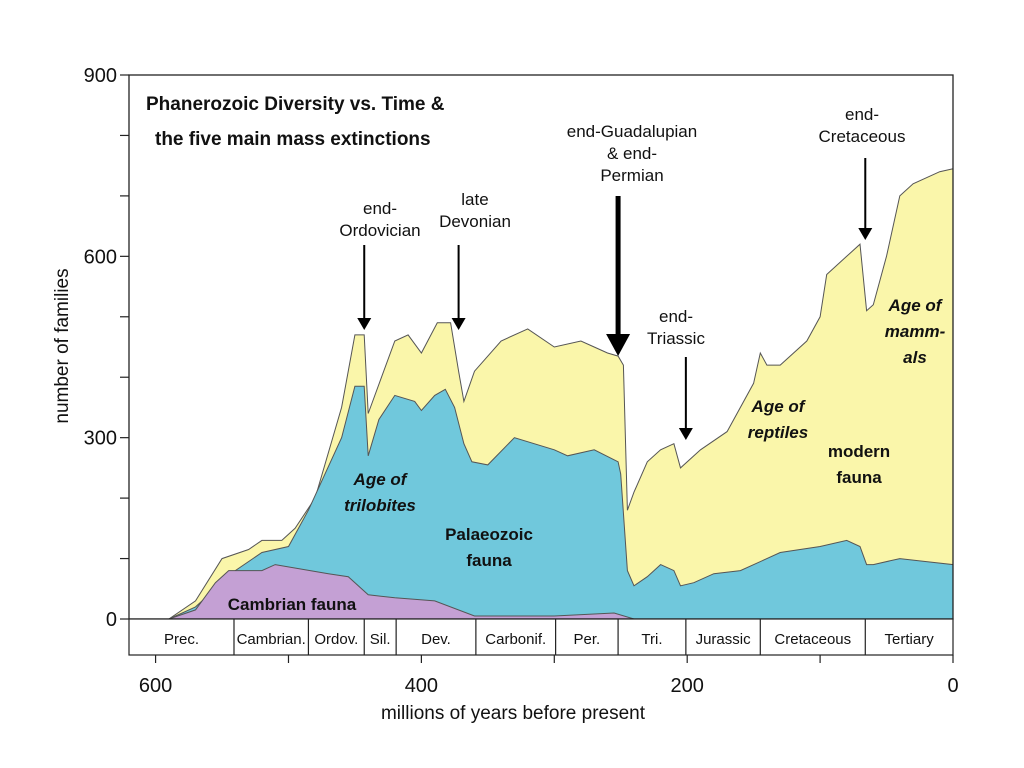 This screenshot has width=1024, height=768. I want to click on y-axis-label: number of families, so click(62, 345).